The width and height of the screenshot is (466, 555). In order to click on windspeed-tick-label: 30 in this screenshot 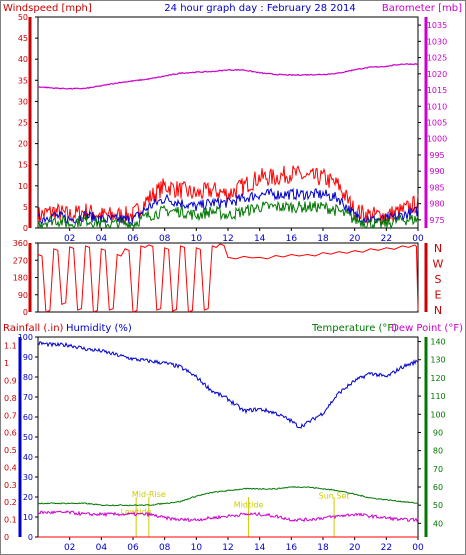, I will do `click(23, 101)`.